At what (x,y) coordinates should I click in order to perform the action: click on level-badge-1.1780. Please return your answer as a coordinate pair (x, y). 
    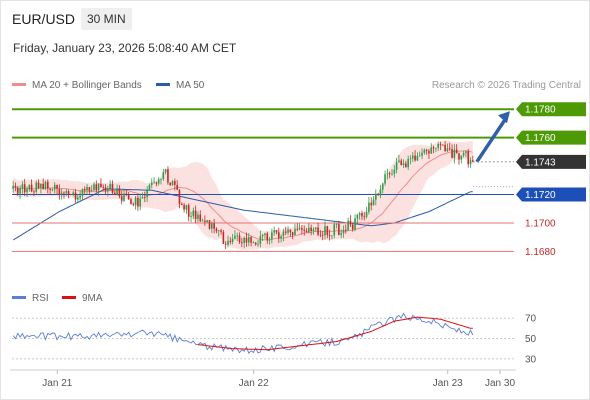
    Looking at the image, I should click on (551, 109).